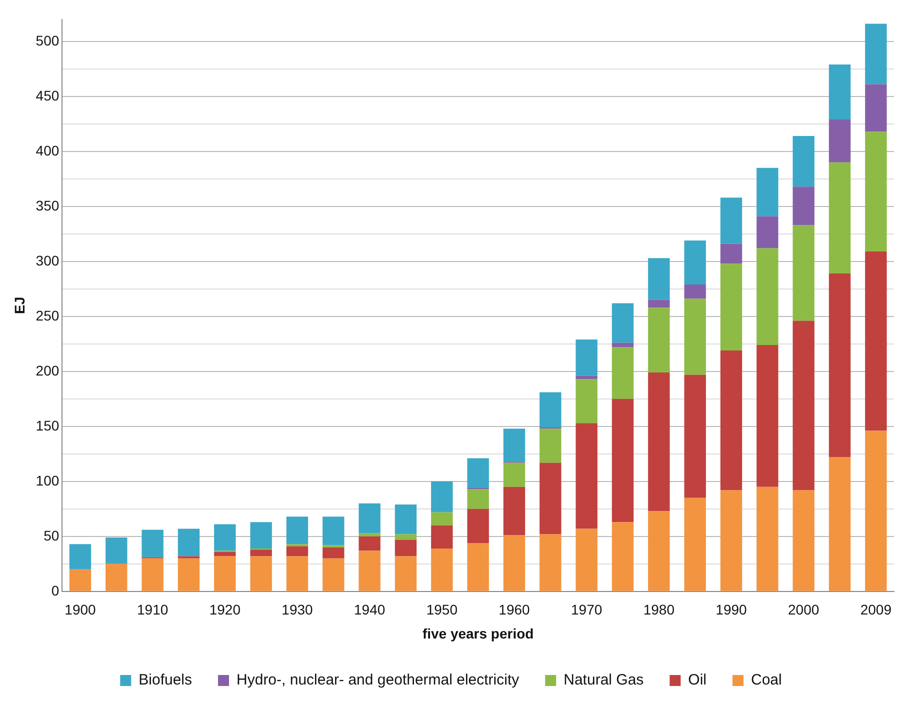  Describe the element at coordinates (55, 590) in the screenshot. I see `y-tick-label: 0` at that location.